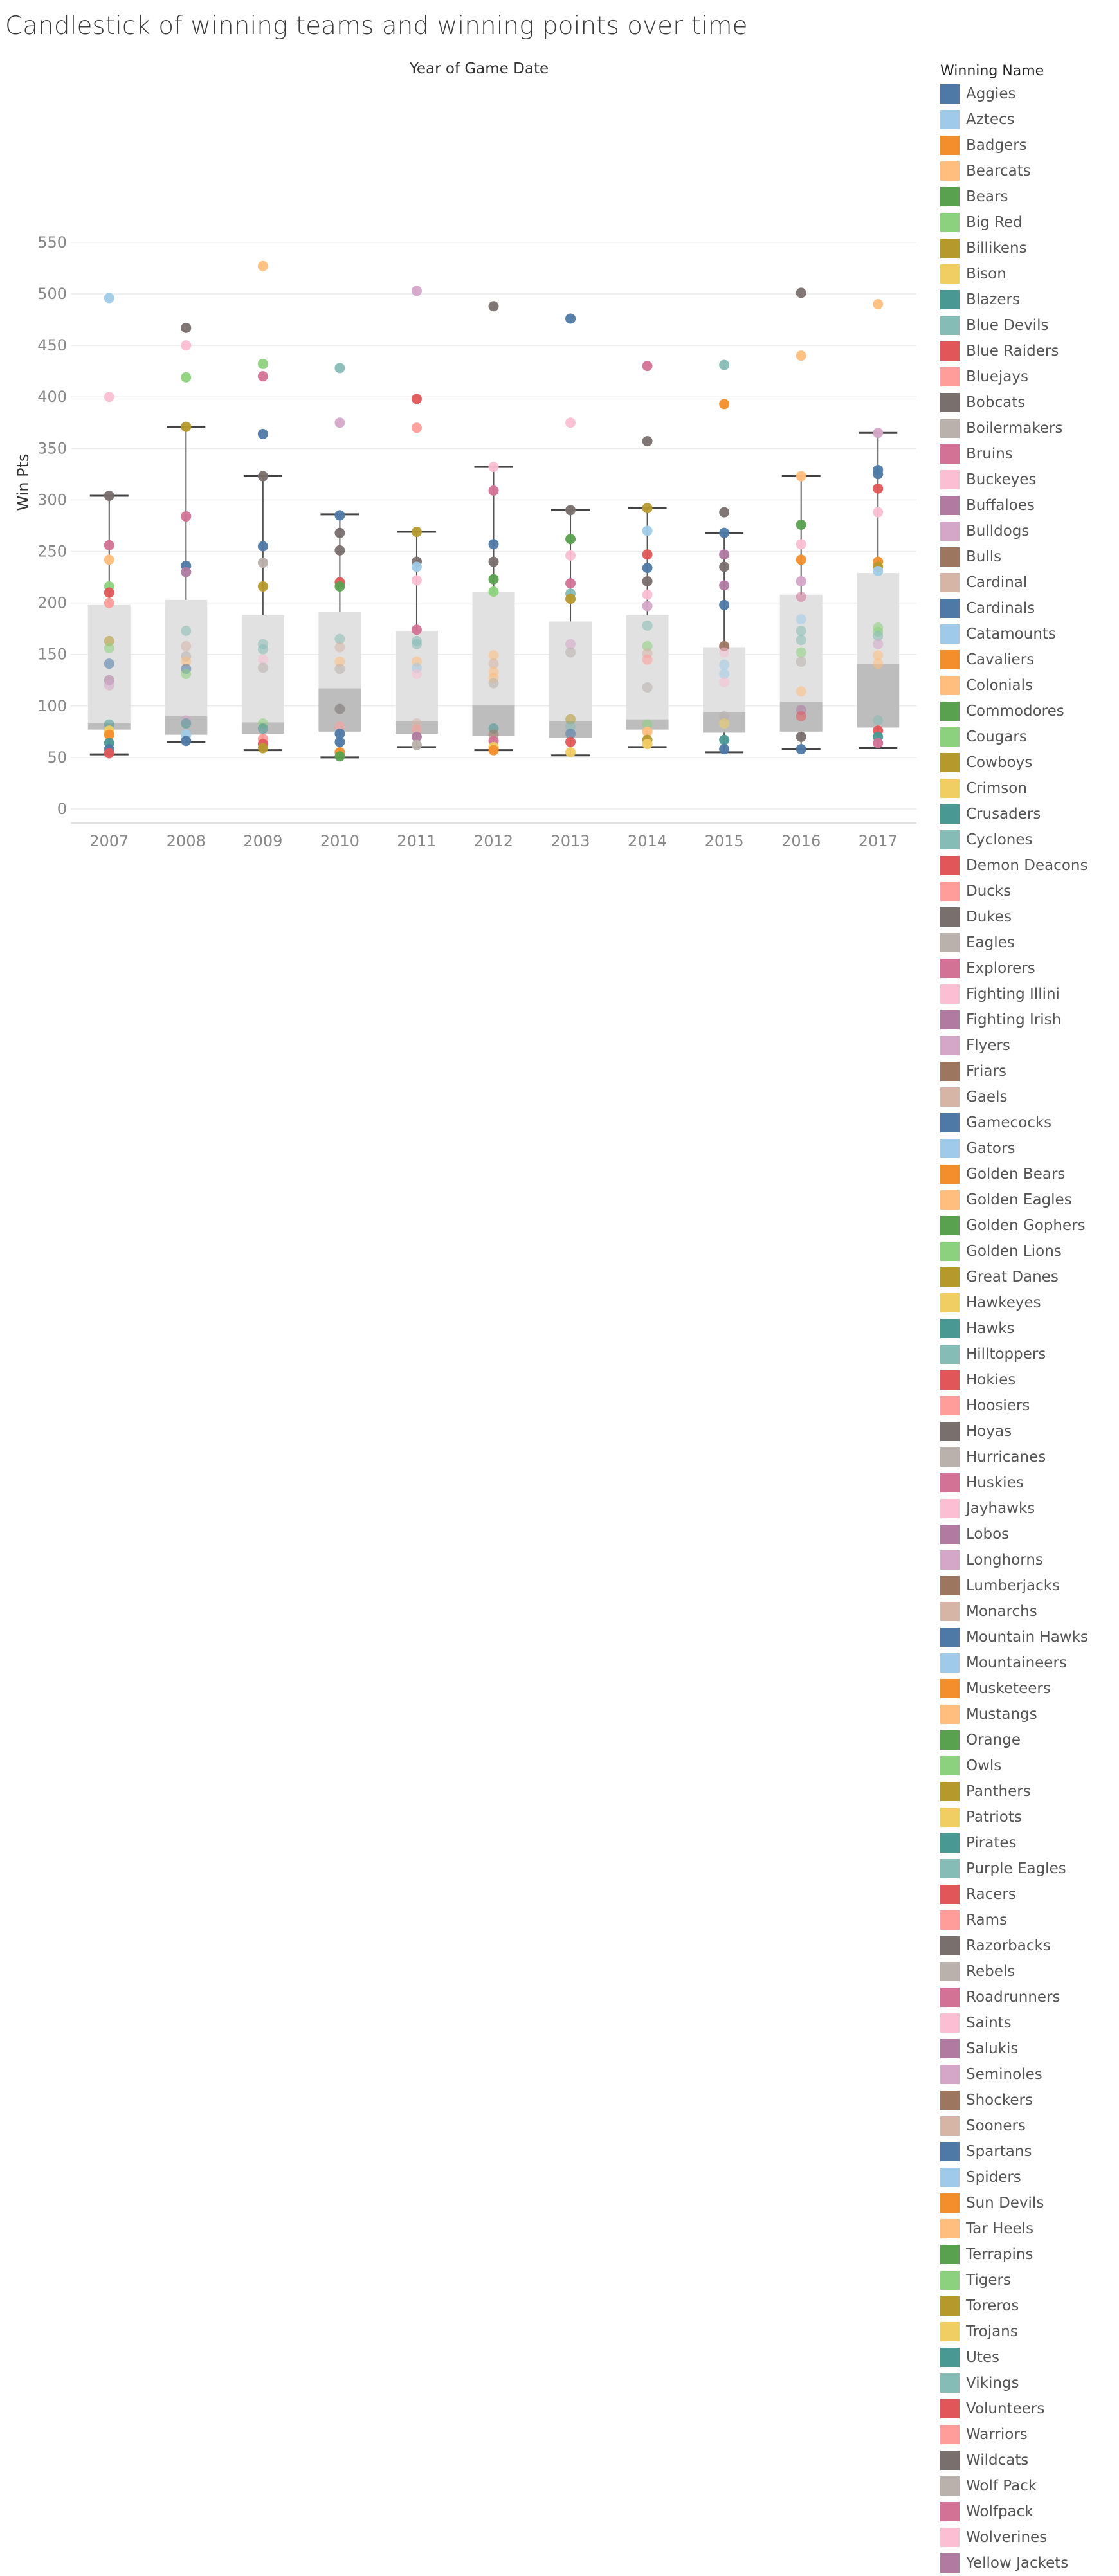  What do you see at coordinates (1027, 145) in the screenshot?
I see `legend-item: Badgers` at bounding box center [1027, 145].